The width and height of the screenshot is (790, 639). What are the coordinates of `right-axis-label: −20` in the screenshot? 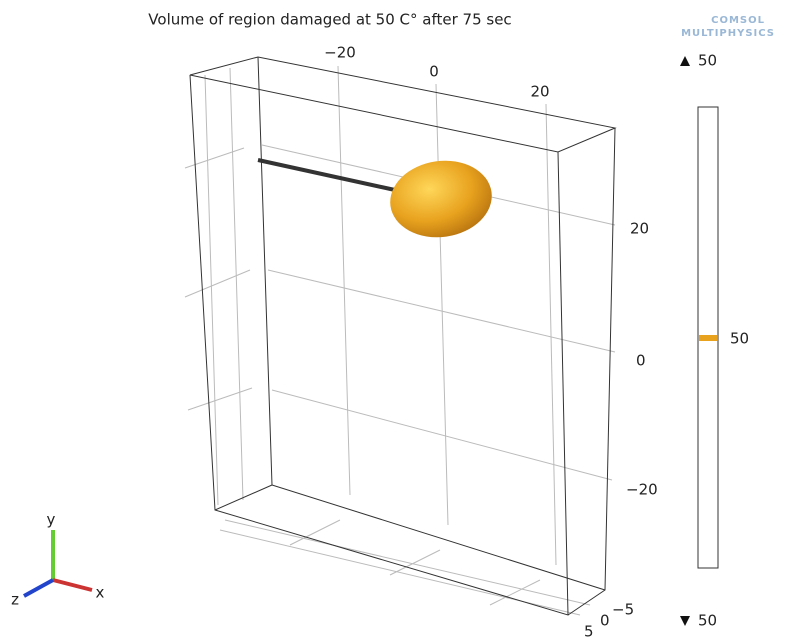 It's located at (642, 490).